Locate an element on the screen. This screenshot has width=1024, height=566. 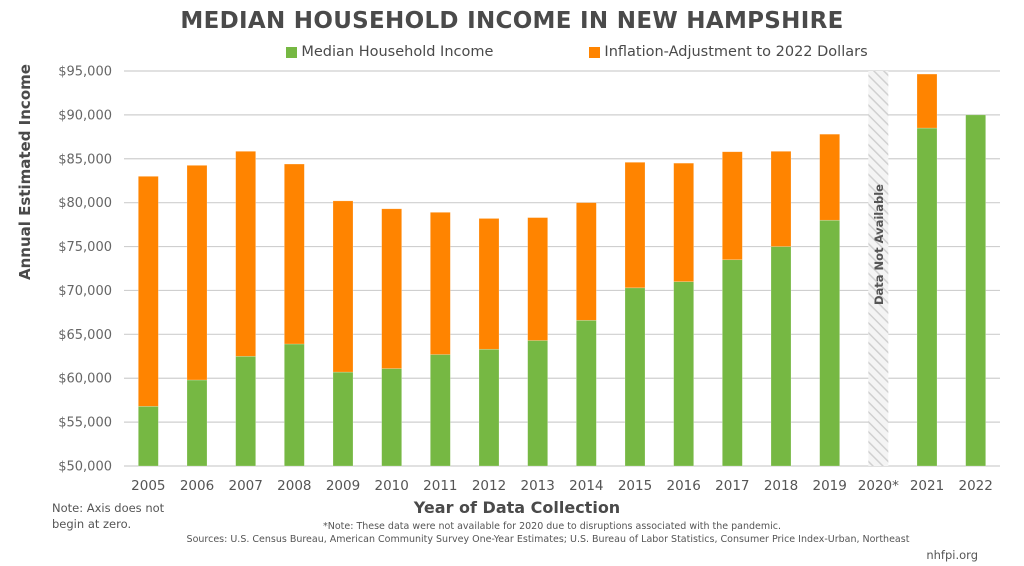
bar-inflation-adjustment-2019 is located at coordinates (829, 177).